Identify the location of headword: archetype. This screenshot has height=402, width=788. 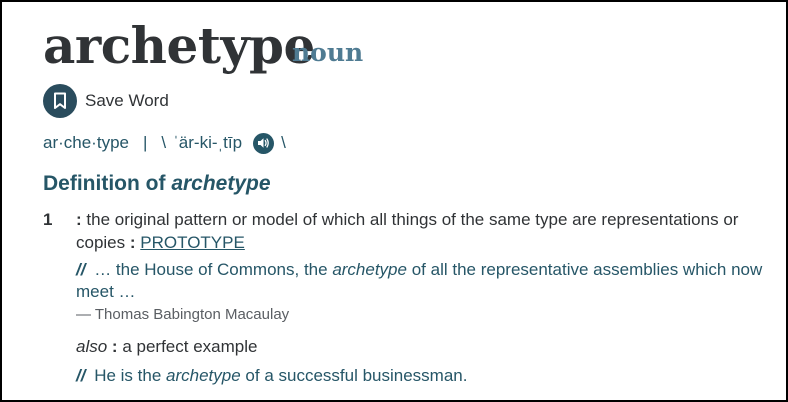
(179, 45).